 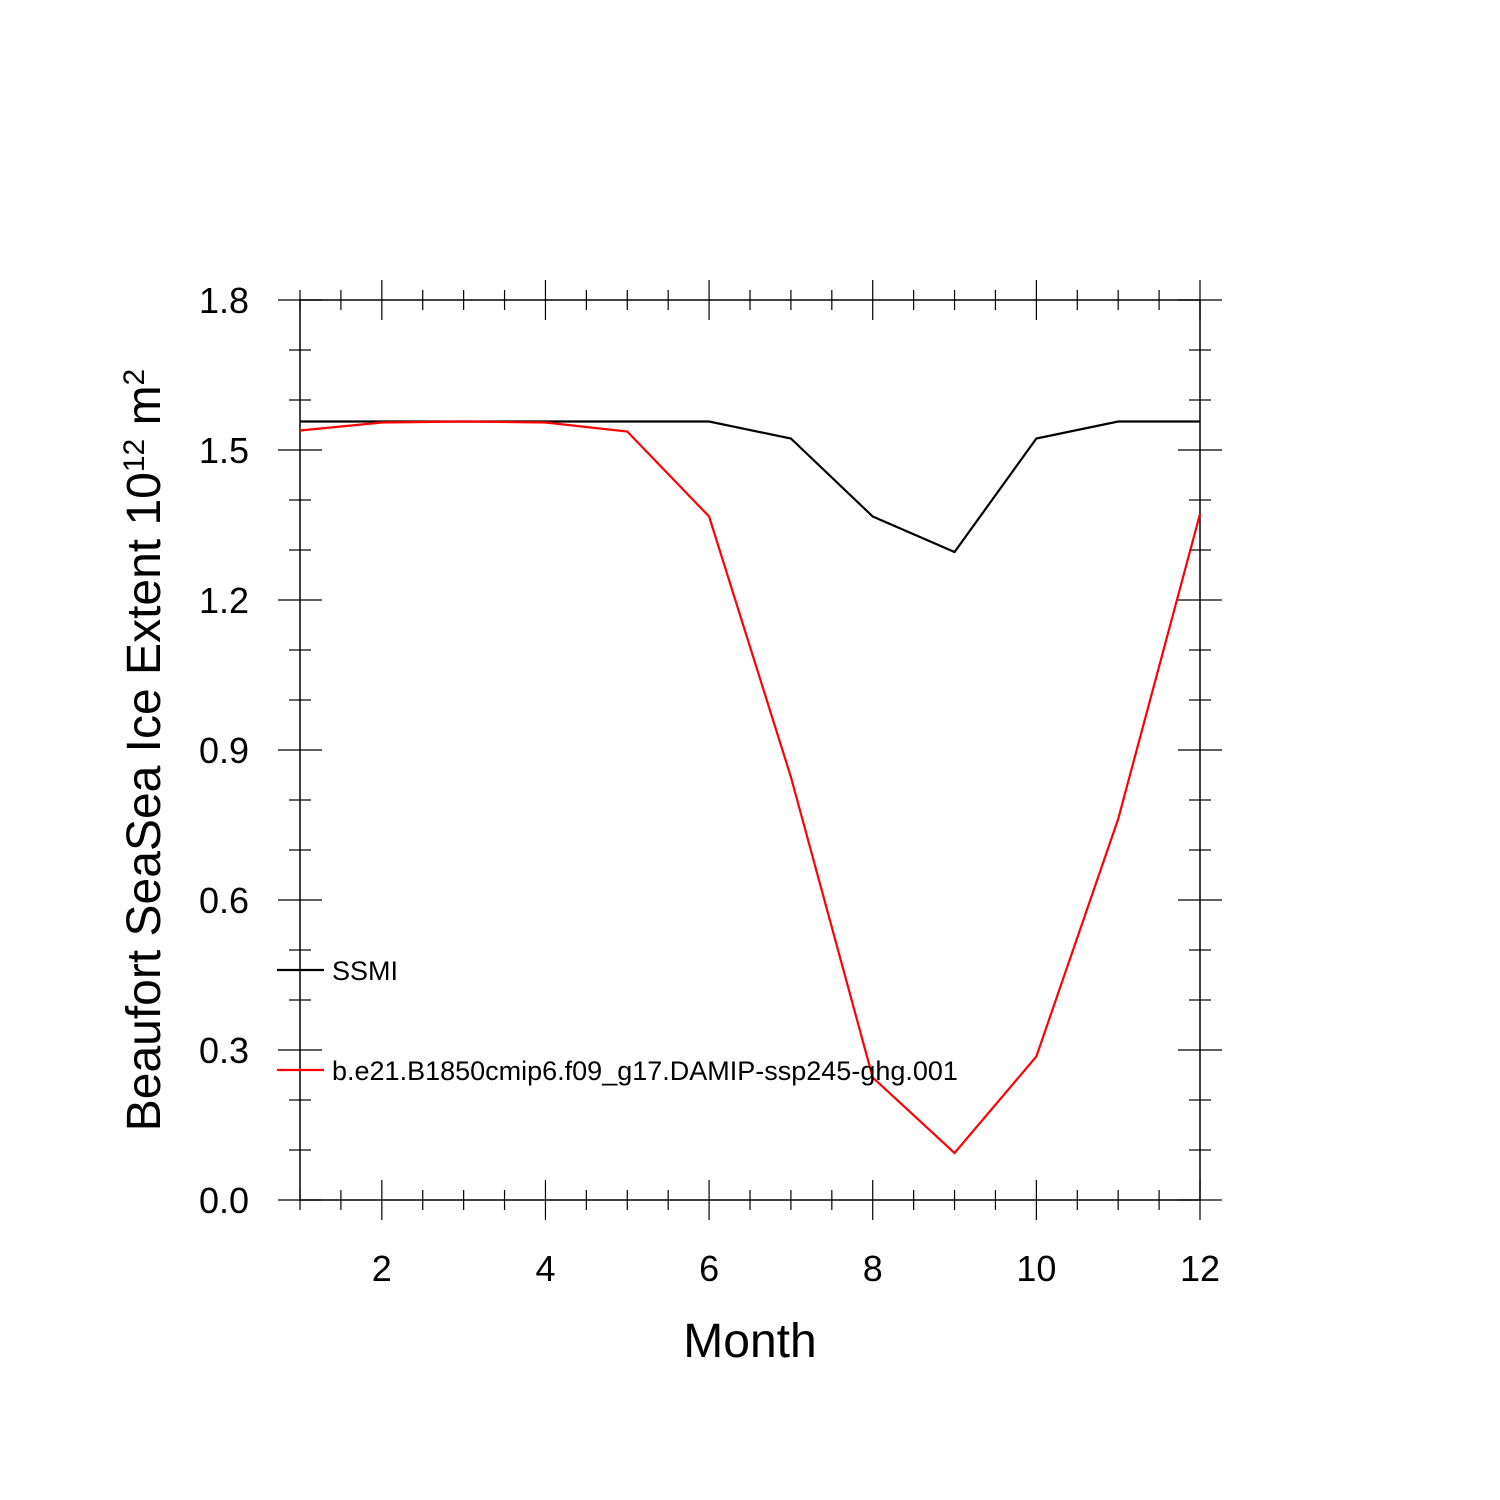 What do you see at coordinates (224, 900) in the screenshot?
I see `y-tick-label: 0.6` at bounding box center [224, 900].